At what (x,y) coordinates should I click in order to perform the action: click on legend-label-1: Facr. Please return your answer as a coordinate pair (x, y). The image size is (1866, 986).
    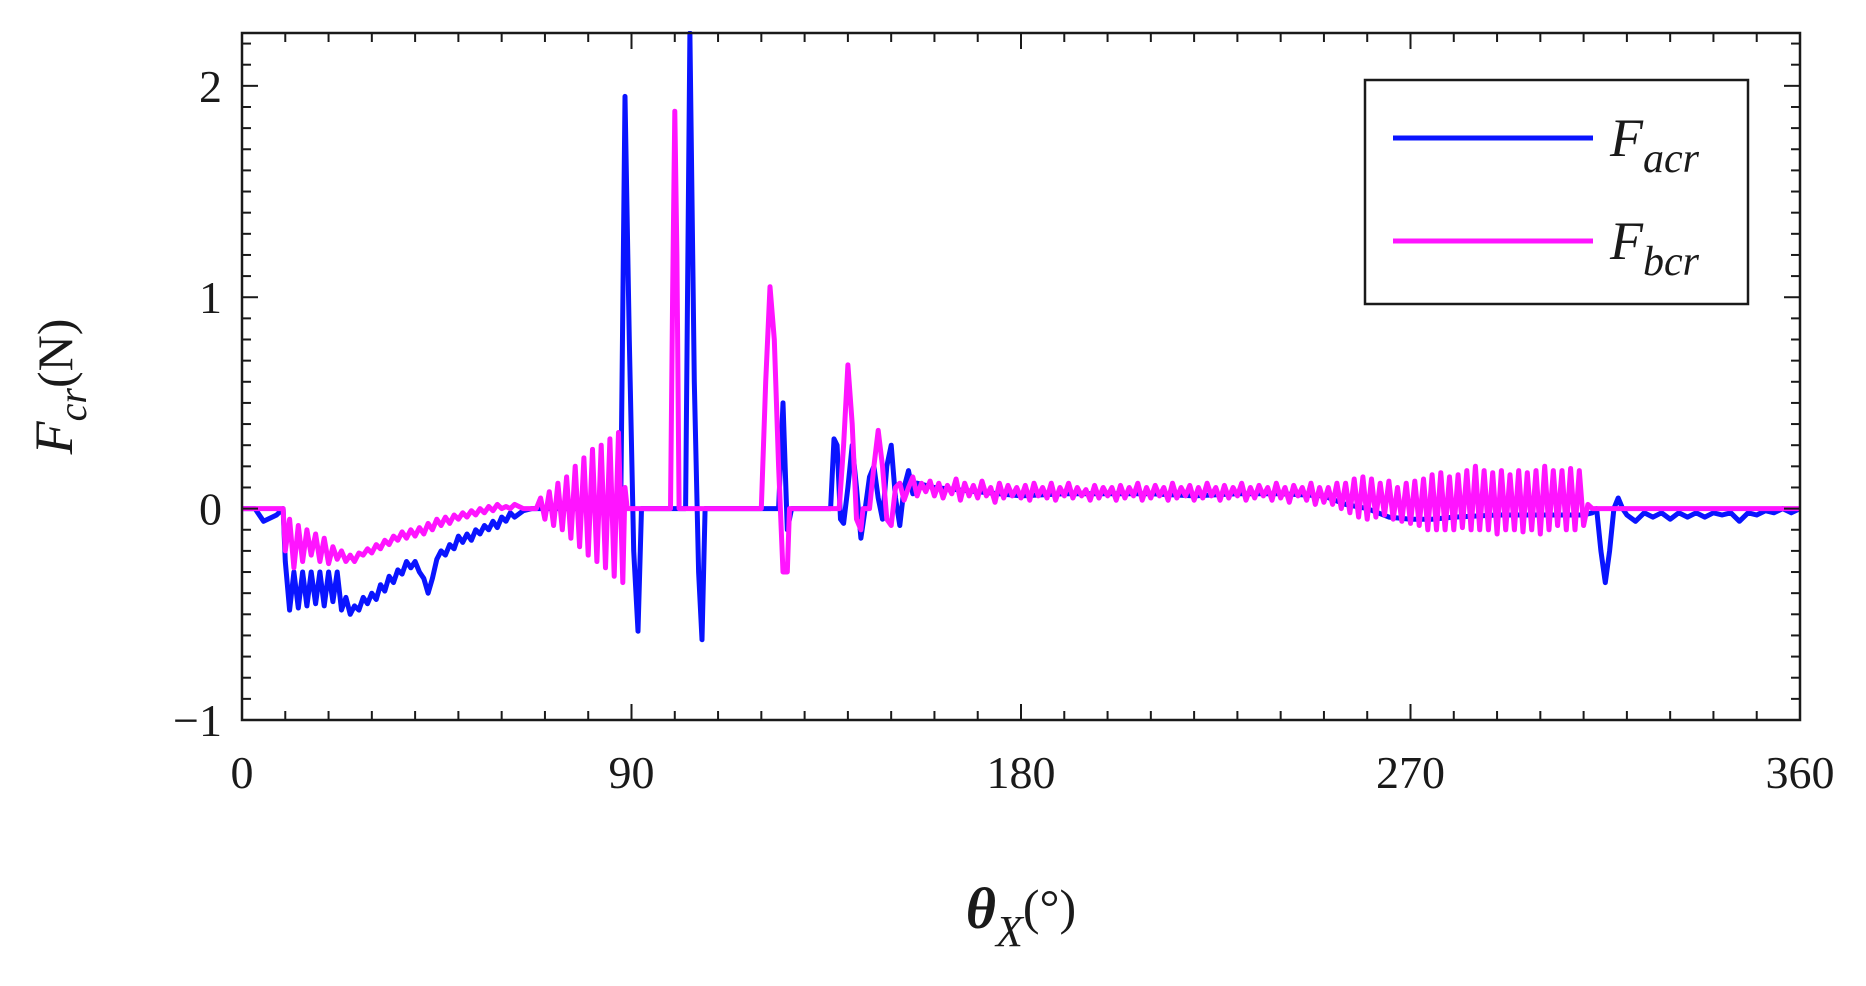
    Looking at the image, I should click on (1654, 145).